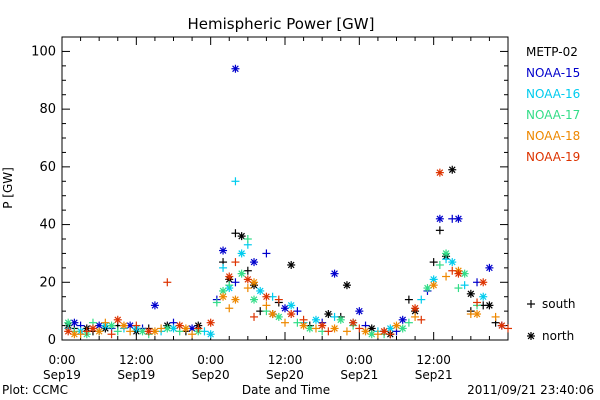  What do you see at coordinates (47, 109) in the screenshot?
I see `y-tick-label: 80` at bounding box center [47, 109].